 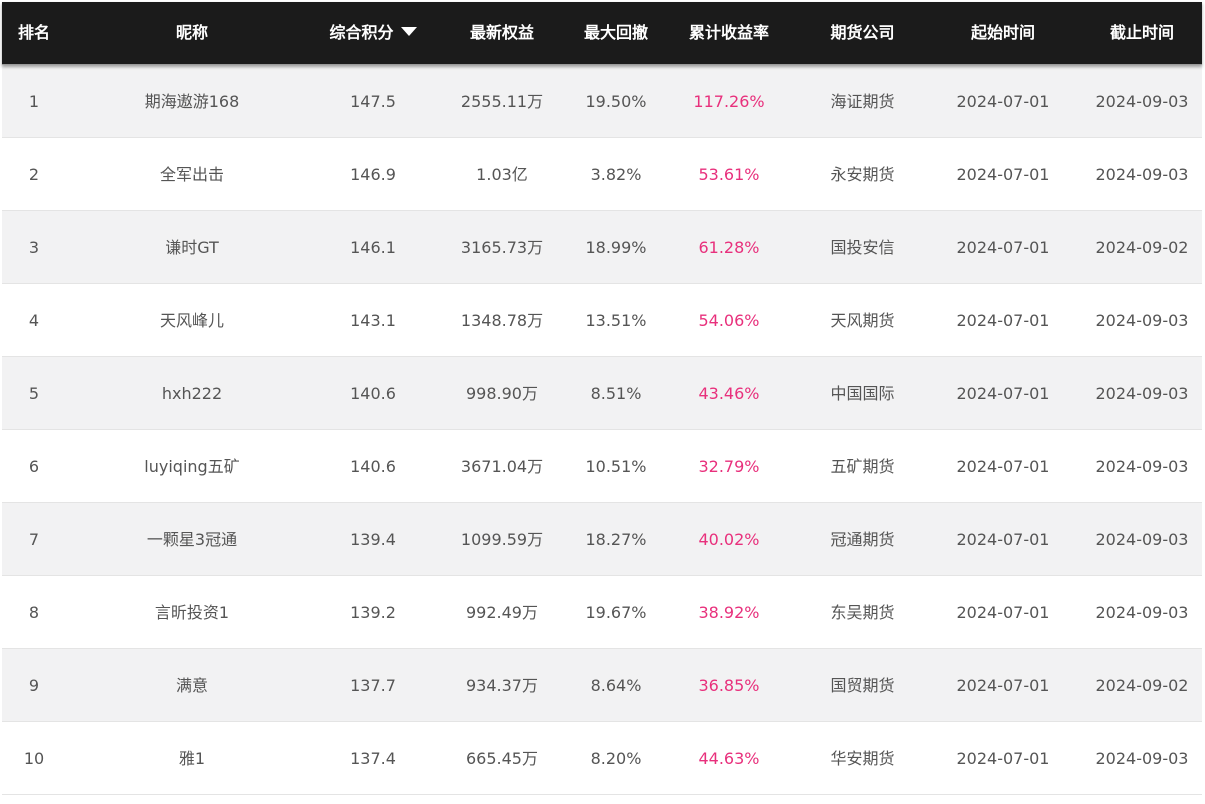 What do you see at coordinates (502, 612) in the screenshot?
I see `cell-equity: 992.49万` at bounding box center [502, 612].